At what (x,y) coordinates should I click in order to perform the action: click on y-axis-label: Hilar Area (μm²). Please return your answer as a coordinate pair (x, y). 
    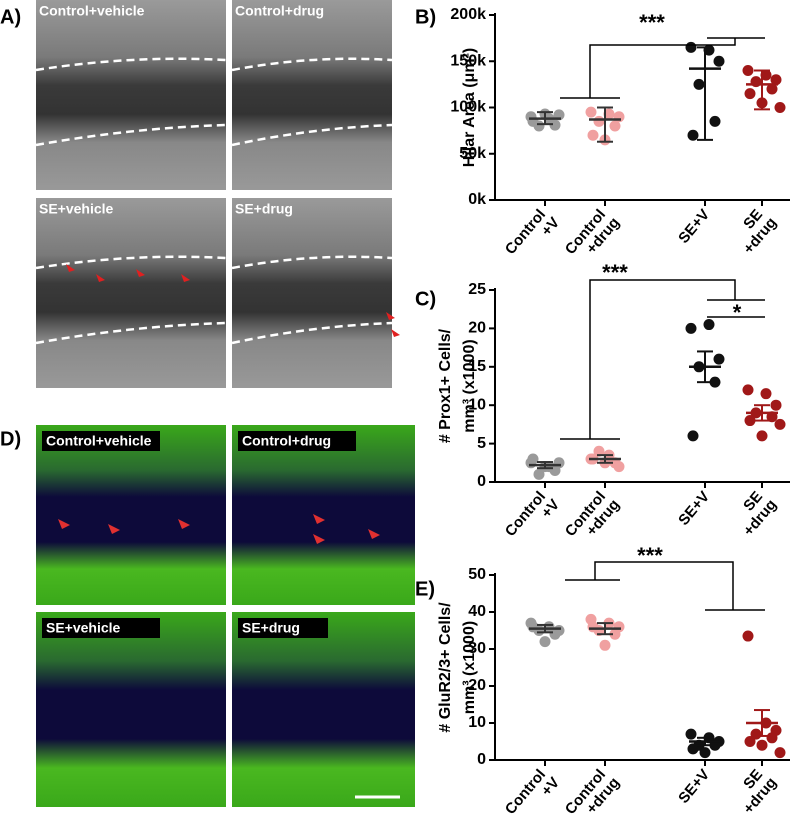
    Looking at the image, I should click on (469, 107).